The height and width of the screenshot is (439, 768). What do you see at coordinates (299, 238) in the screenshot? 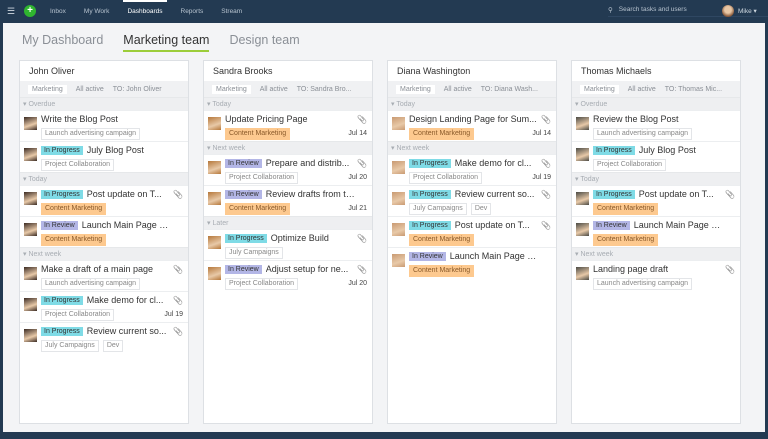
I see `task-title: Optimize Build` at bounding box center [299, 238].